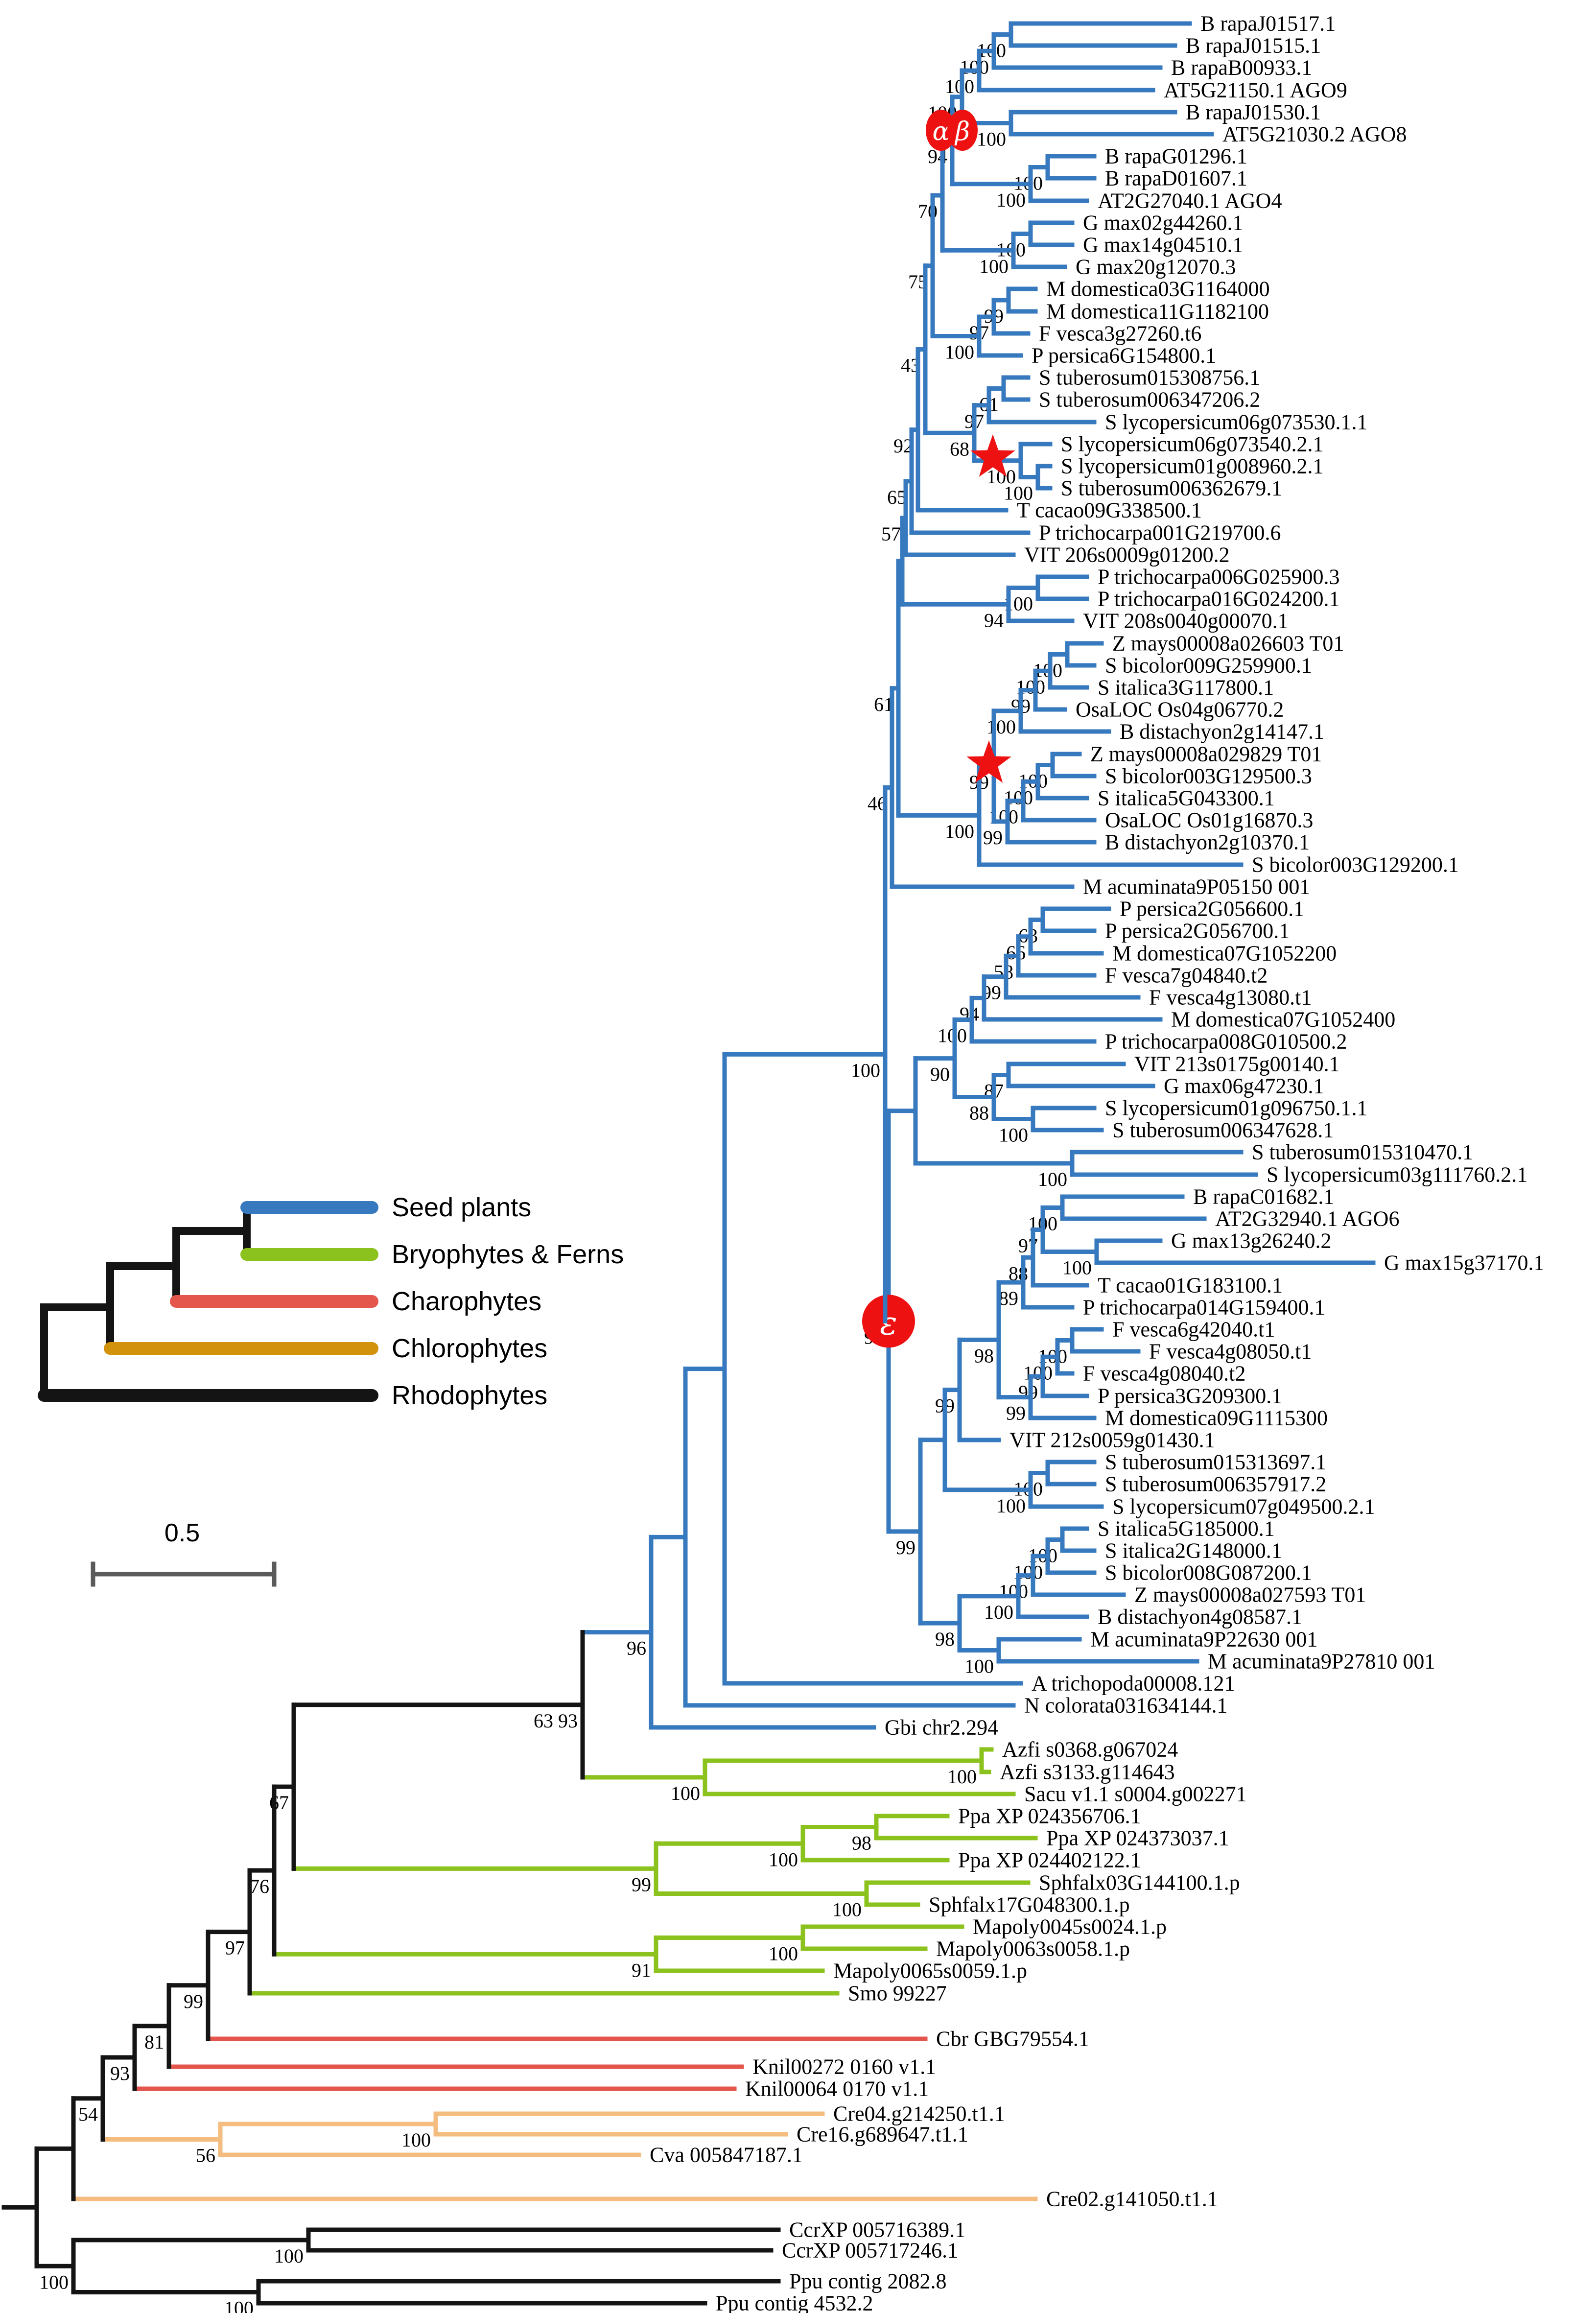 The height and width of the screenshot is (2313, 1596). What do you see at coordinates (1033, 1949) in the screenshot?
I see `taxon-label: Mapoly0063s0058.1.p` at bounding box center [1033, 1949].